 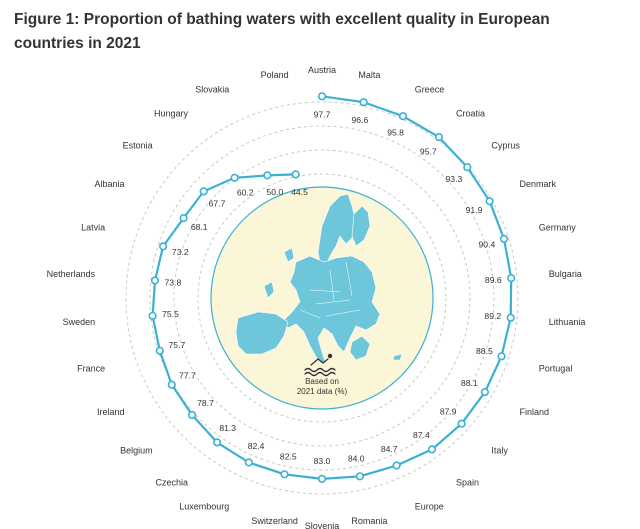 What do you see at coordinates (421, 435) in the screenshot?
I see `value-label-spain: 87.4` at bounding box center [421, 435].